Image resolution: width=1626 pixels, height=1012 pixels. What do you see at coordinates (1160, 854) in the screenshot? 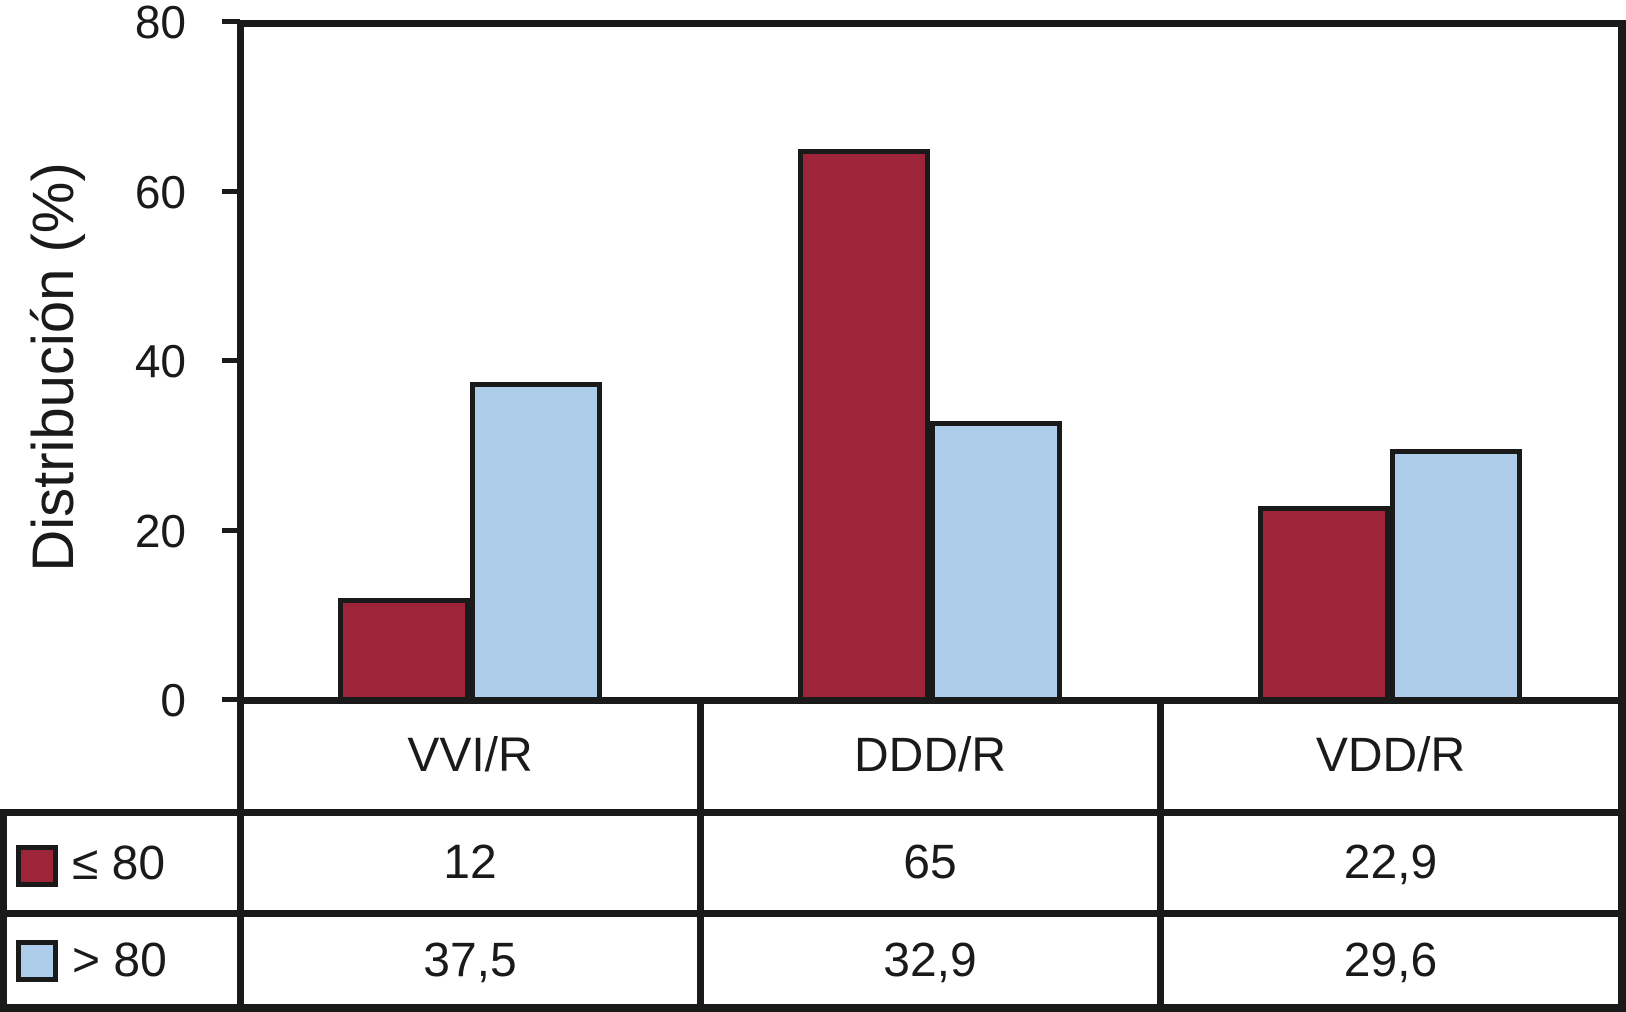
I see `table-divider-v3` at bounding box center [1160, 854].